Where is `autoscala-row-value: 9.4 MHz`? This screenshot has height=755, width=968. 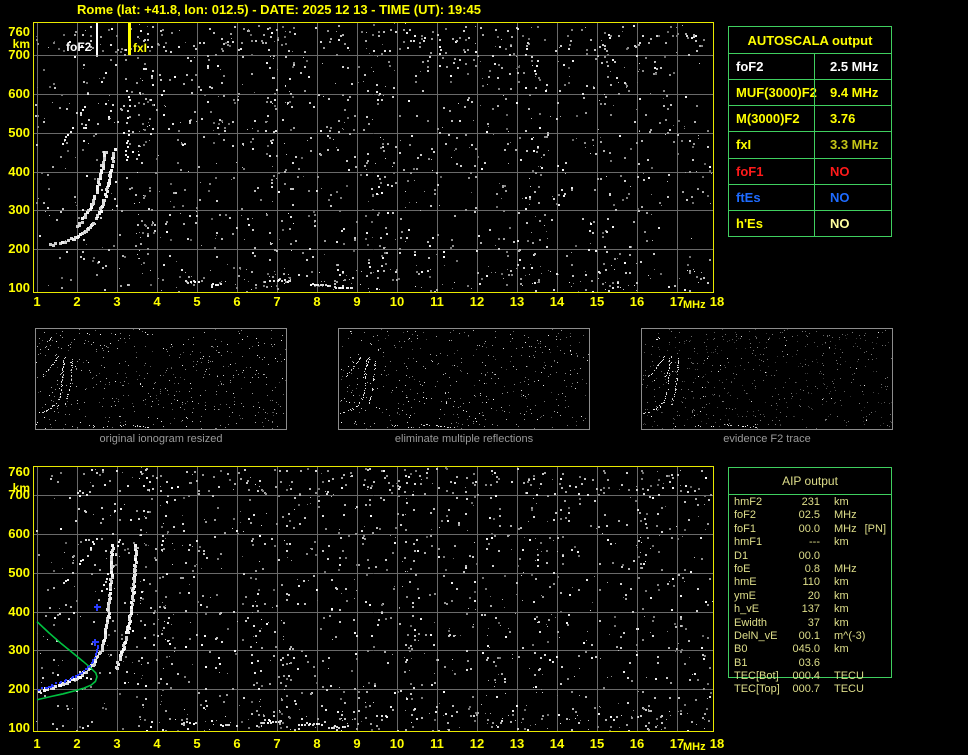 autoscala-row-value: 9.4 MHz is located at coordinates (852, 92).